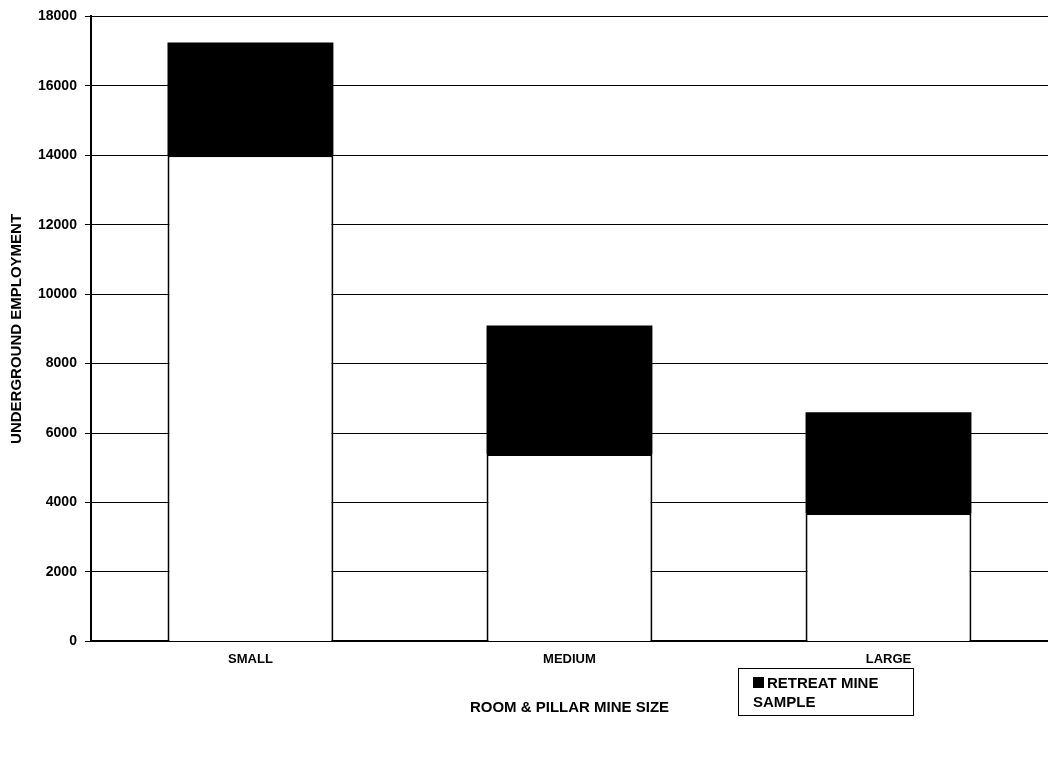  What do you see at coordinates (61, 362) in the screenshot?
I see `y-tick-label: 8000` at bounding box center [61, 362].